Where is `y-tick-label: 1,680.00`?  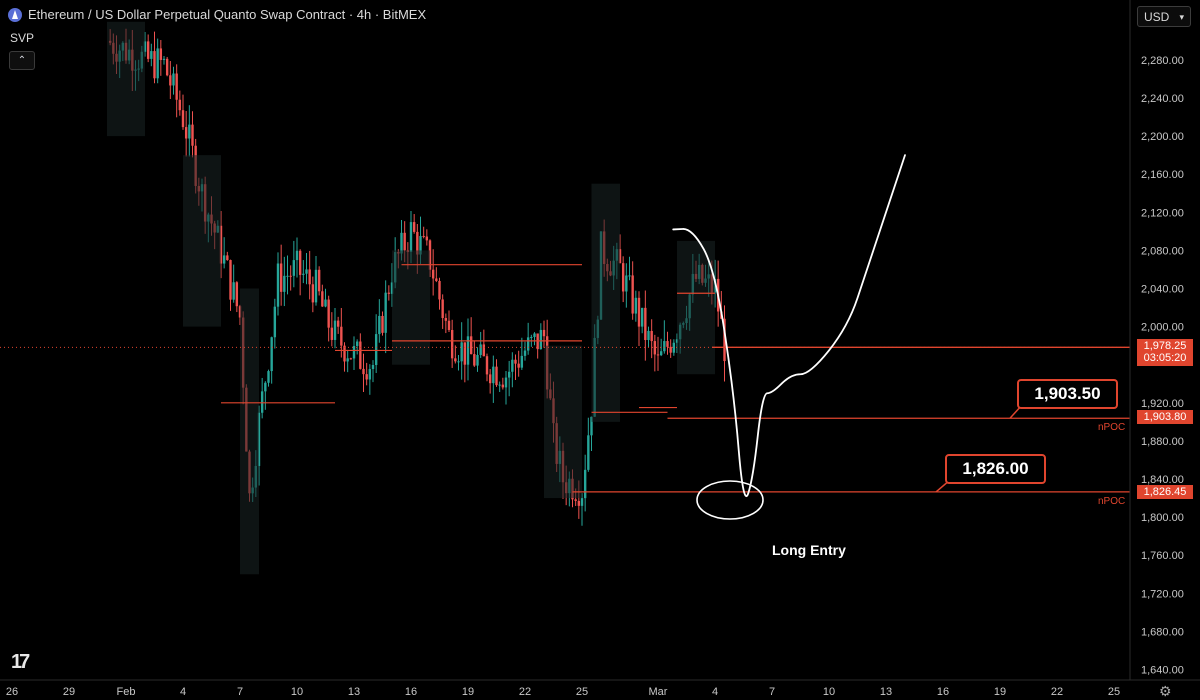
y-tick-label: 1,680.00 is located at coordinates (1162, 632).